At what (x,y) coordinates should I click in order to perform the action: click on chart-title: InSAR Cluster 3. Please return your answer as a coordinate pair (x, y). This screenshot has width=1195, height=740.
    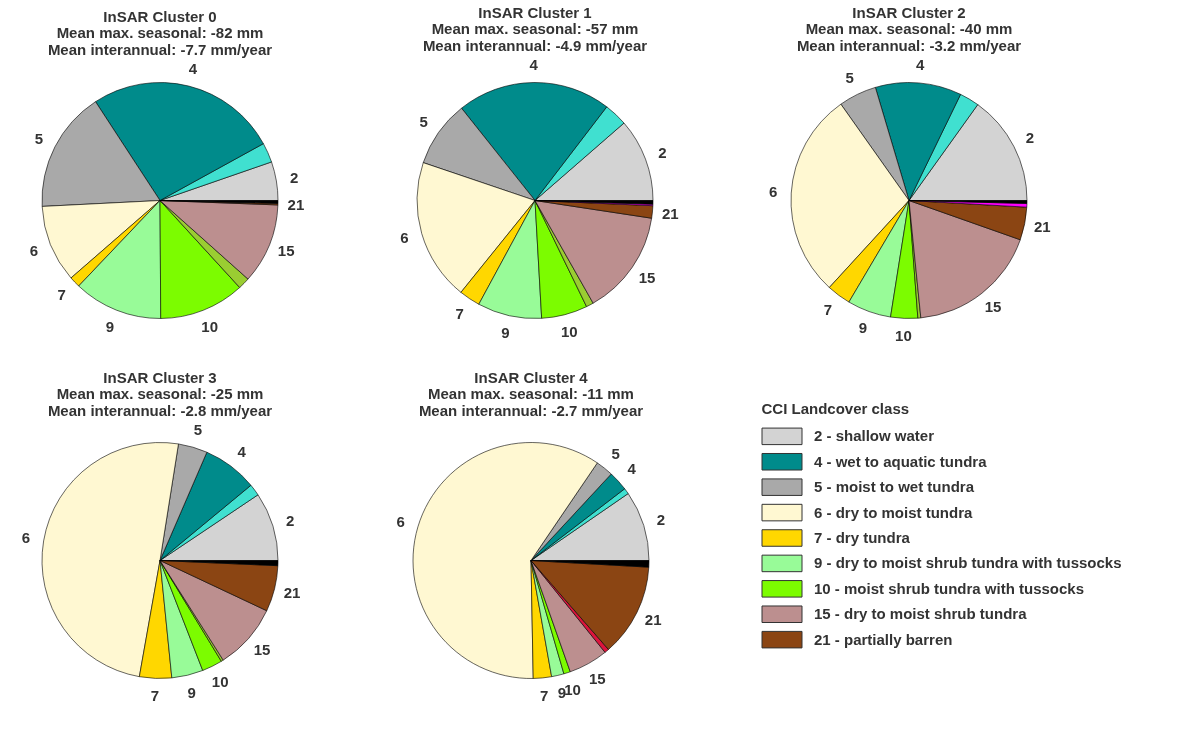
    Looking at the image, I should click on (160, 377).